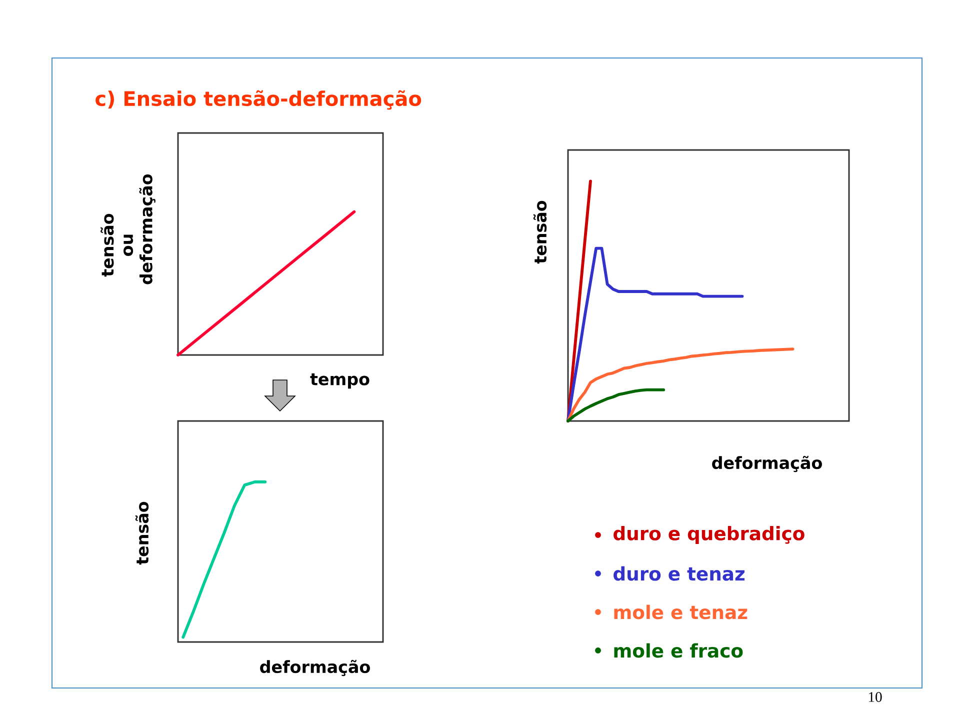  What do you see at coordinates (340, 381) in the screenshot?
I see `x-axis-title: tempo` at bounding box center [340, 381].